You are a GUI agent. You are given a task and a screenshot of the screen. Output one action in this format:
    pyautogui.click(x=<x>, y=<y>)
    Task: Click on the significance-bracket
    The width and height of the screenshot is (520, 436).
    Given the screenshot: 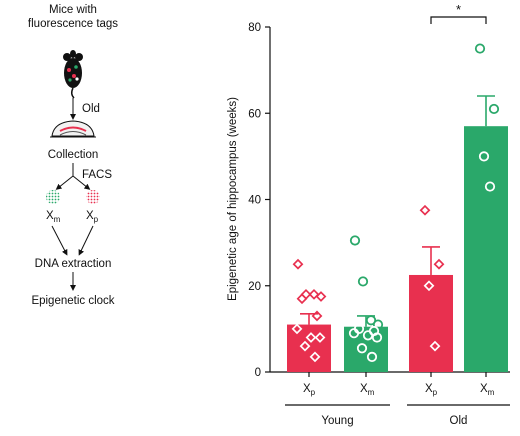 What is the action you would take?
    pyautogui.click(x=458, y=20)
    